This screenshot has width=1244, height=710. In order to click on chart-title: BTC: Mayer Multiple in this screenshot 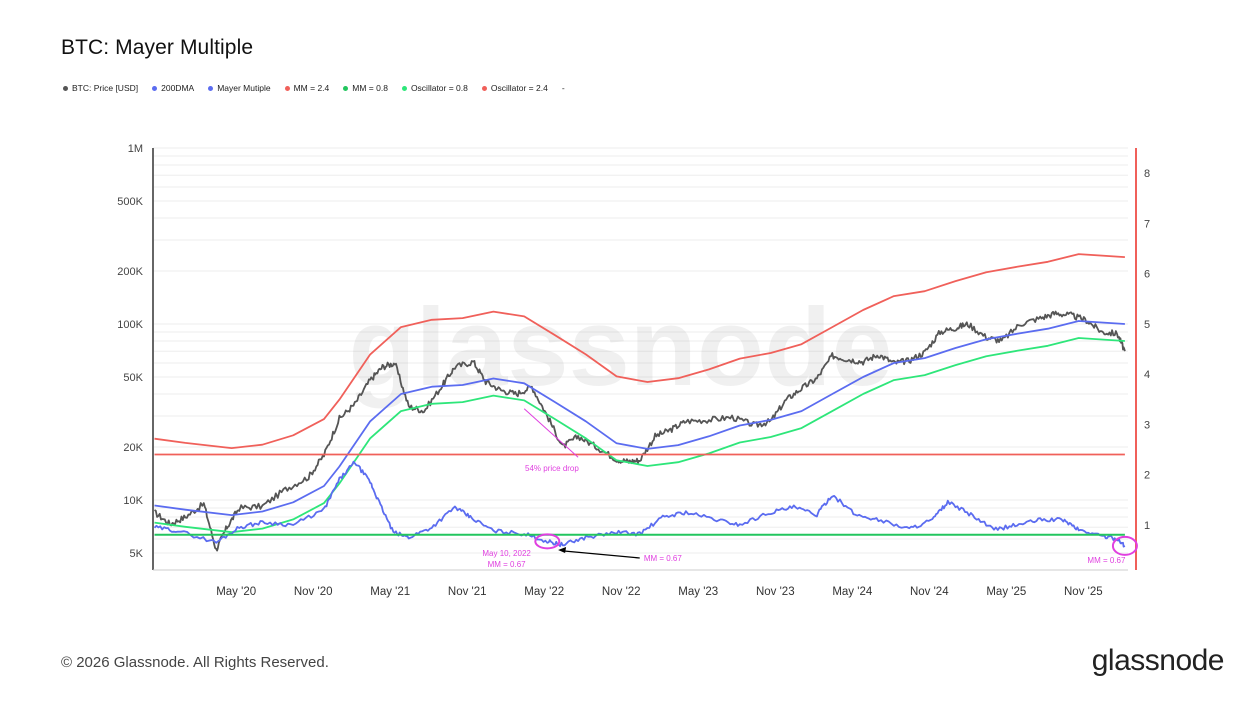, I will do `click(157, 47)`.